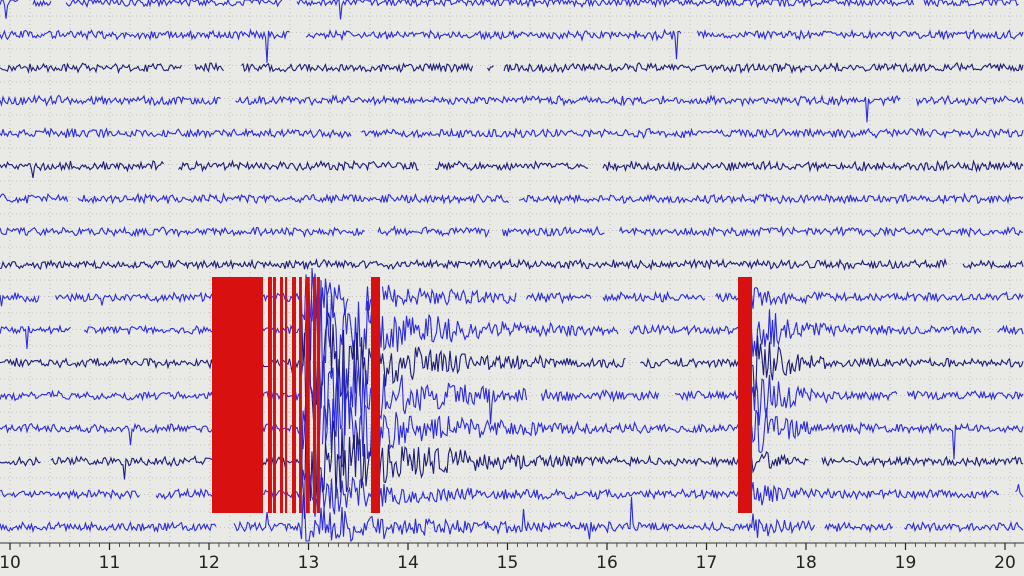 This screenshot has width=1024, height=576. What do you see at coordinates (508, 563) in the screenshot?
I see `tick-label: 15` at bounding box center [508, 563].